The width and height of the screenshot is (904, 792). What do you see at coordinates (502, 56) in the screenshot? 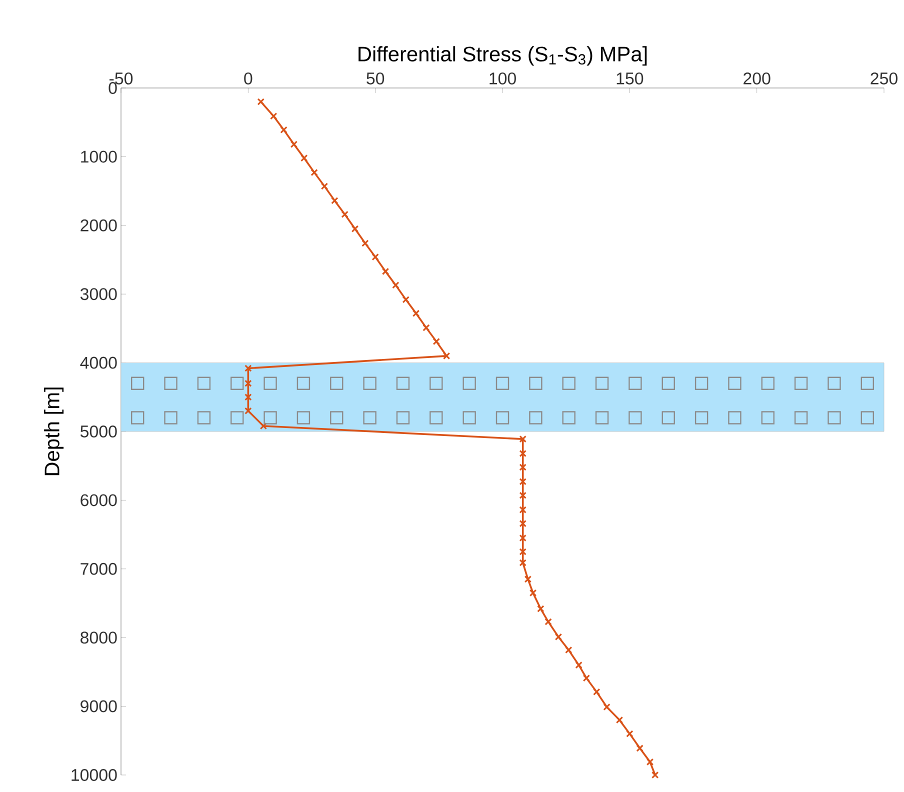
I see `x-axis-title: Differential Stress (S$_{1}$-S$_{3}$) MPa]` at bounding box center [502, 56].